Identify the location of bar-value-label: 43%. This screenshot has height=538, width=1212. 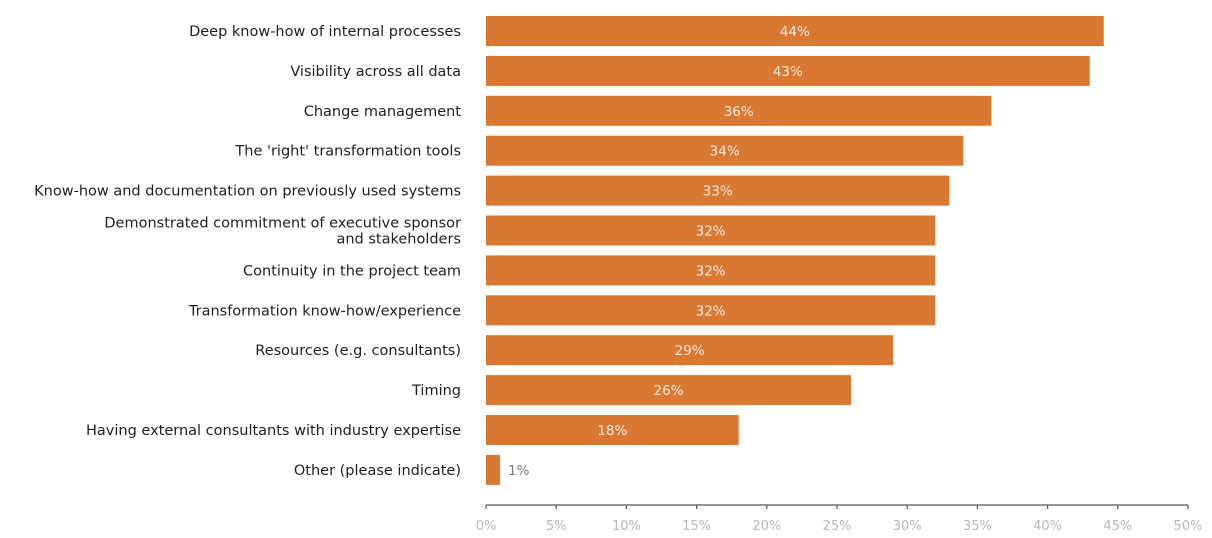
(788, 72).